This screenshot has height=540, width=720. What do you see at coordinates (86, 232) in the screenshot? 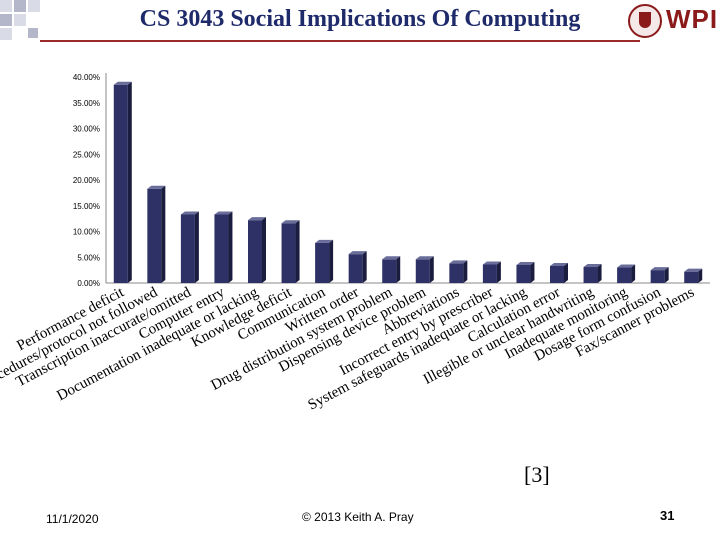
I see `y-tick-label: 10.00%` at bounding box center [86, 232].